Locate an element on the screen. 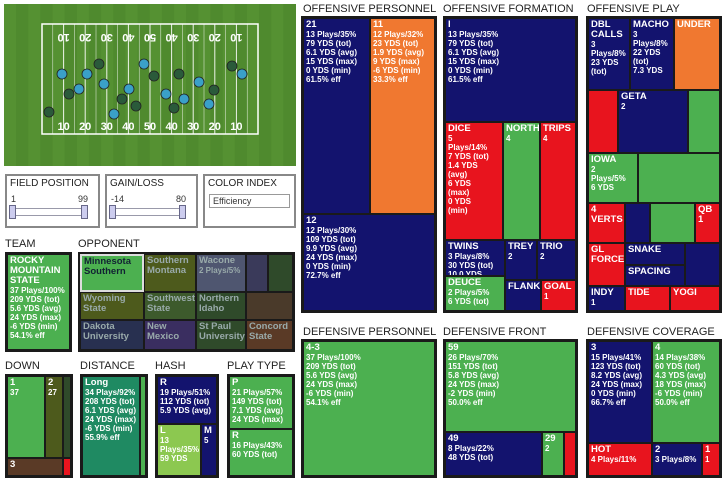 The width and height of the screenshot is (726, 482). tile-stat: 24 YDS (max) is located at coordinates (616, 384).